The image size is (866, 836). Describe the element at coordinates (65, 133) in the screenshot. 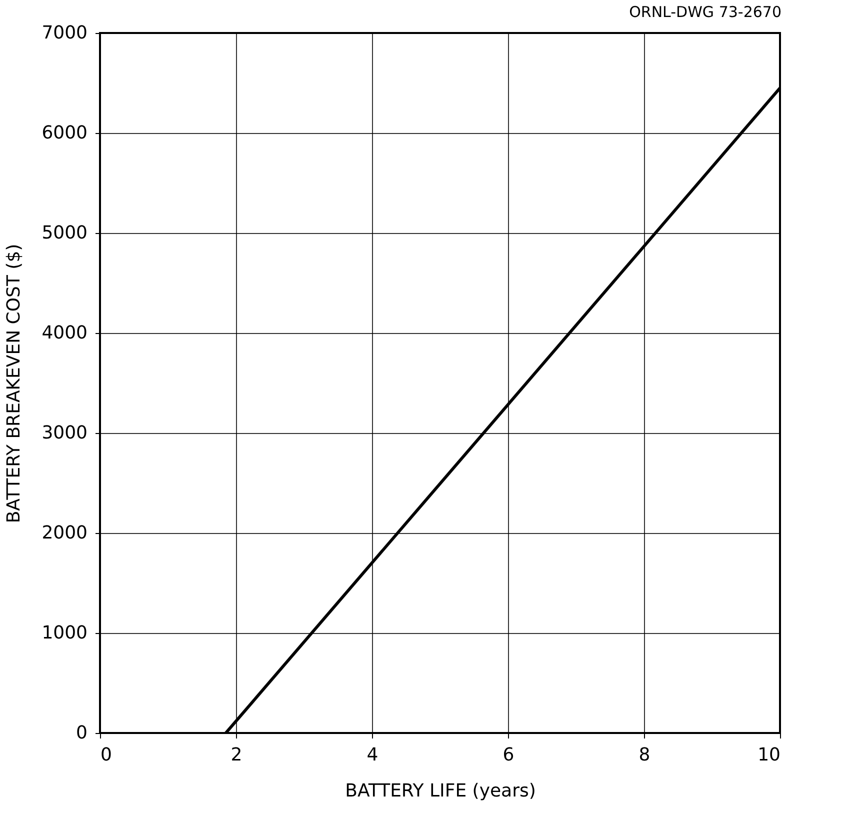

I see `y-tick-label: 6000` at that location.